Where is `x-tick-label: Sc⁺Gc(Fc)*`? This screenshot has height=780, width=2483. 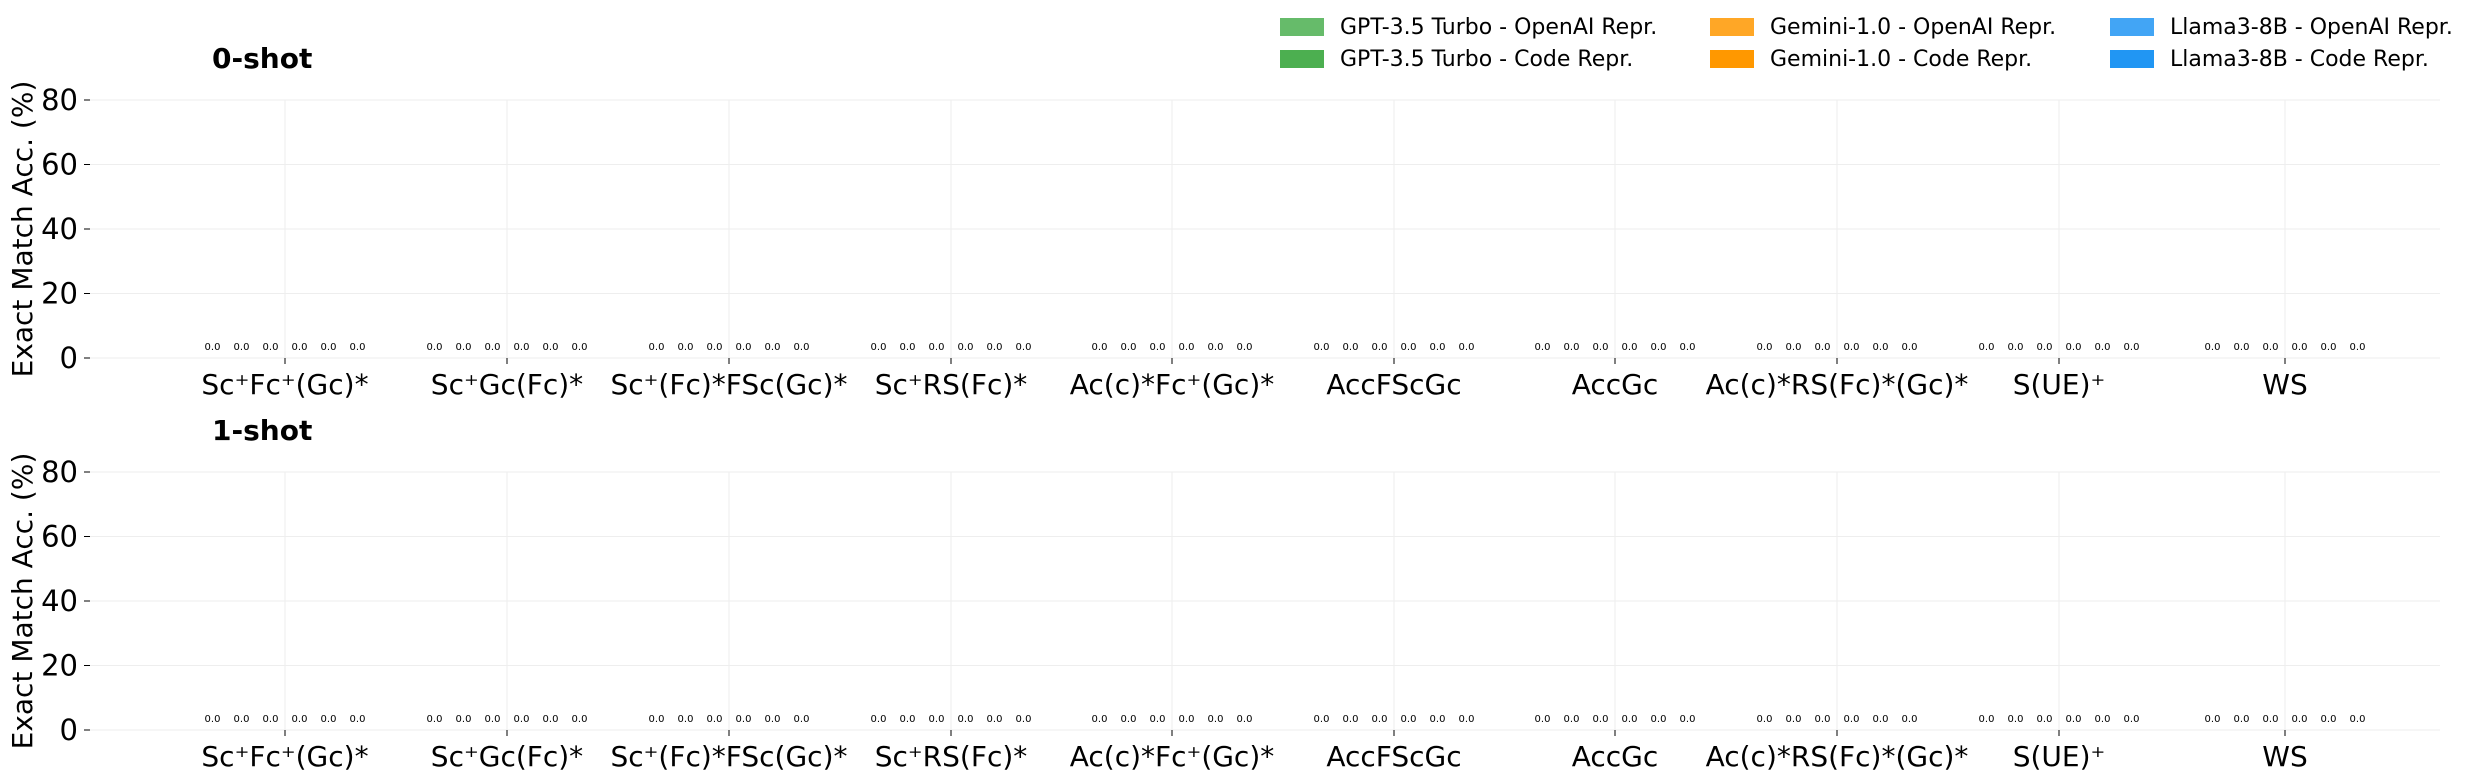 x-tick-label: Sc⁺Gc(Fc)* is located at coordinates (507, 756).